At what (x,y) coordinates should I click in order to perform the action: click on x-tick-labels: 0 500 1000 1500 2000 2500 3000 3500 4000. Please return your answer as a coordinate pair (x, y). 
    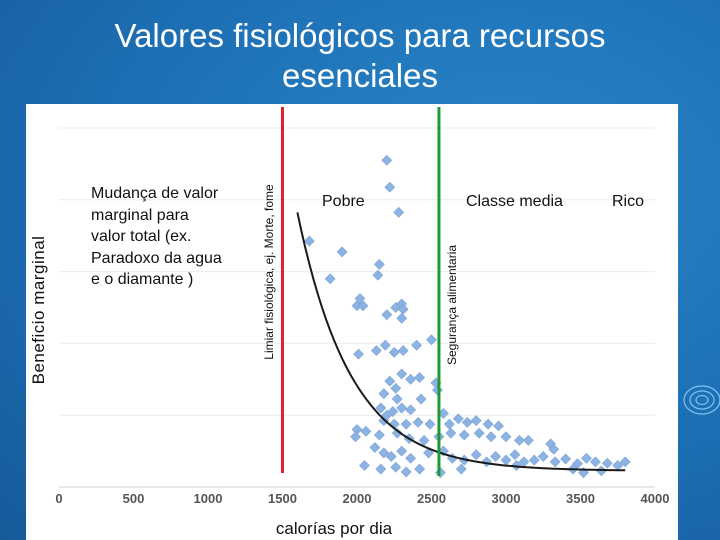
    Looking at the image, I should click on (362, 498).